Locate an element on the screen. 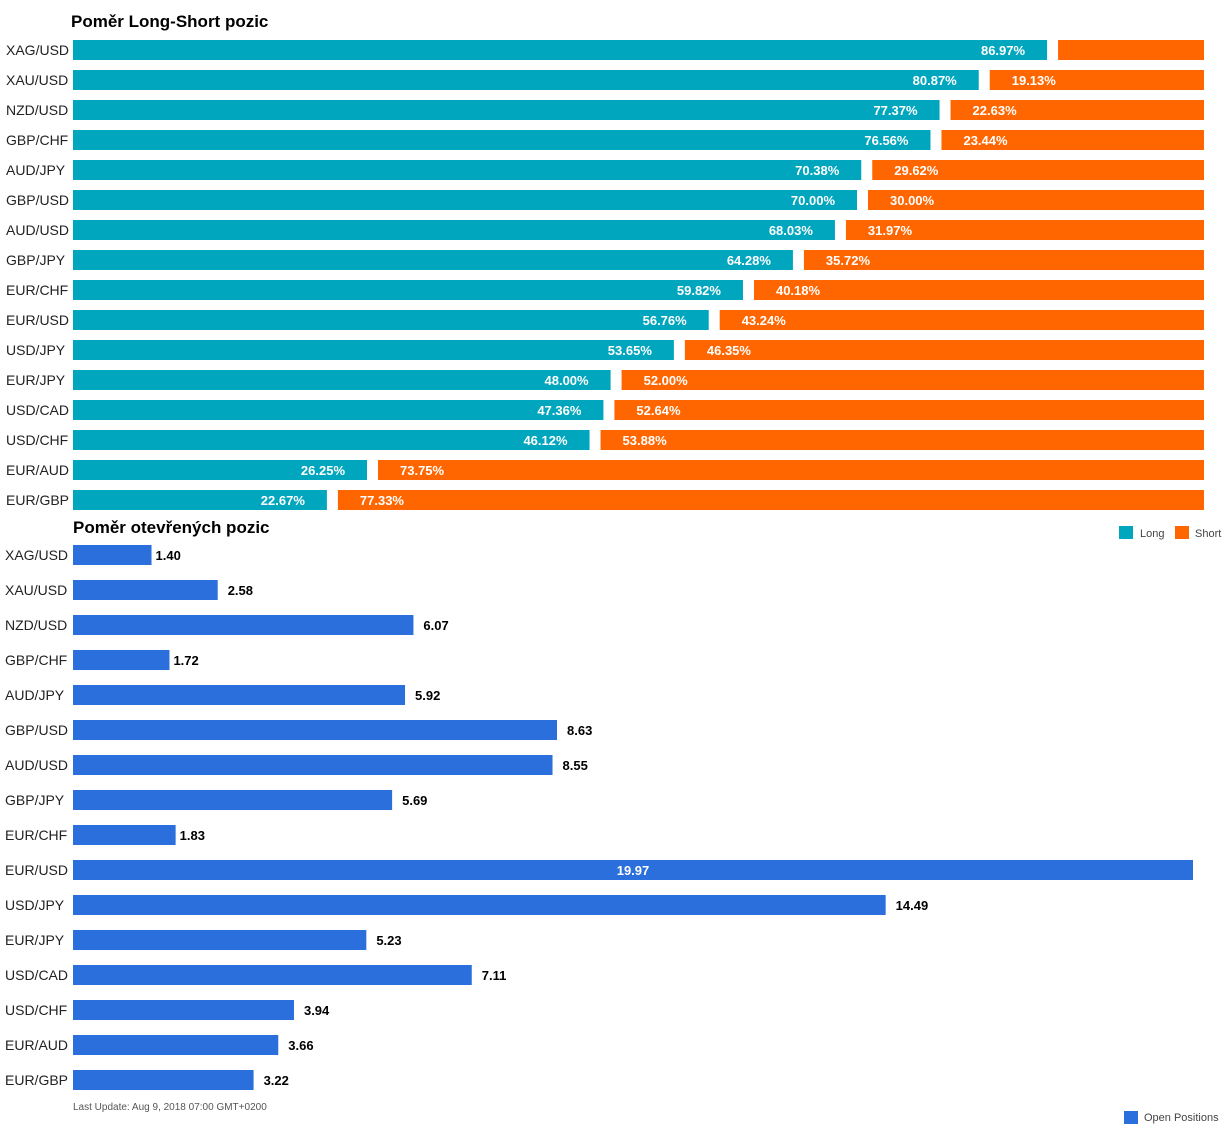 The width and height of the screenshot is (1222, 1125). op-category-label: USD/CAD is located at coordinates (36, 975).